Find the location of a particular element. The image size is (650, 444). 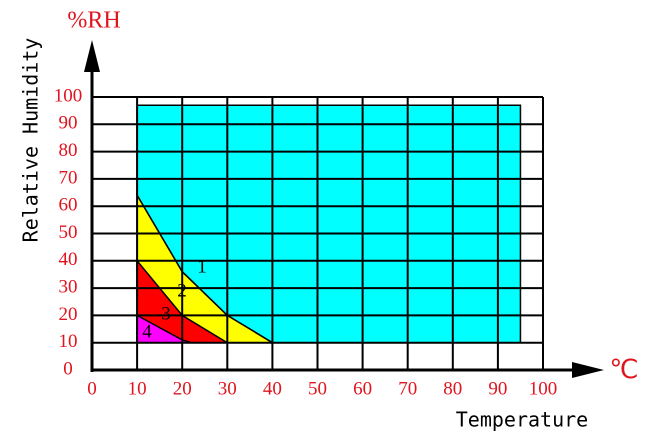

region-label: 4 is located at coordinates (147, 331).